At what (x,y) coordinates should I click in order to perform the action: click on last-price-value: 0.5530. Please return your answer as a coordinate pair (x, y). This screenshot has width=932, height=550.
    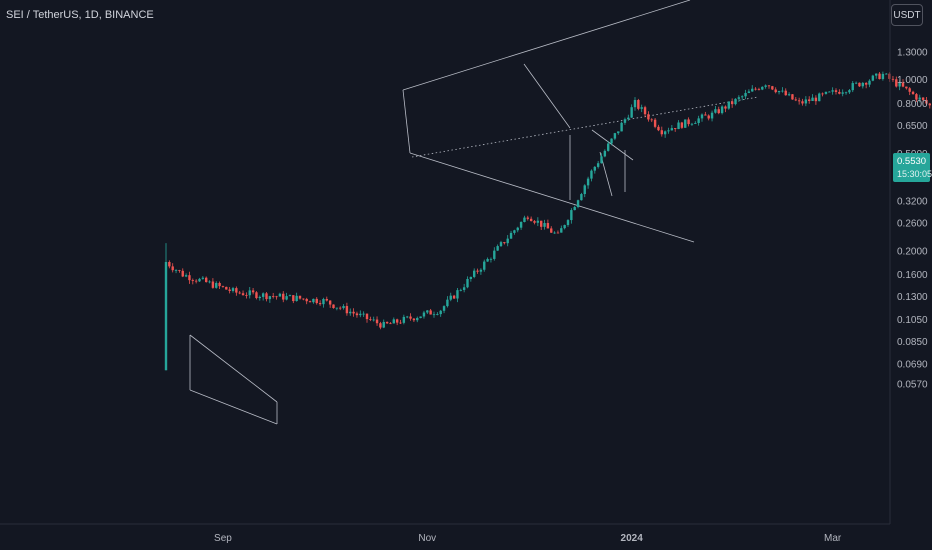
    Looking at the image, I should click on (912, 161).